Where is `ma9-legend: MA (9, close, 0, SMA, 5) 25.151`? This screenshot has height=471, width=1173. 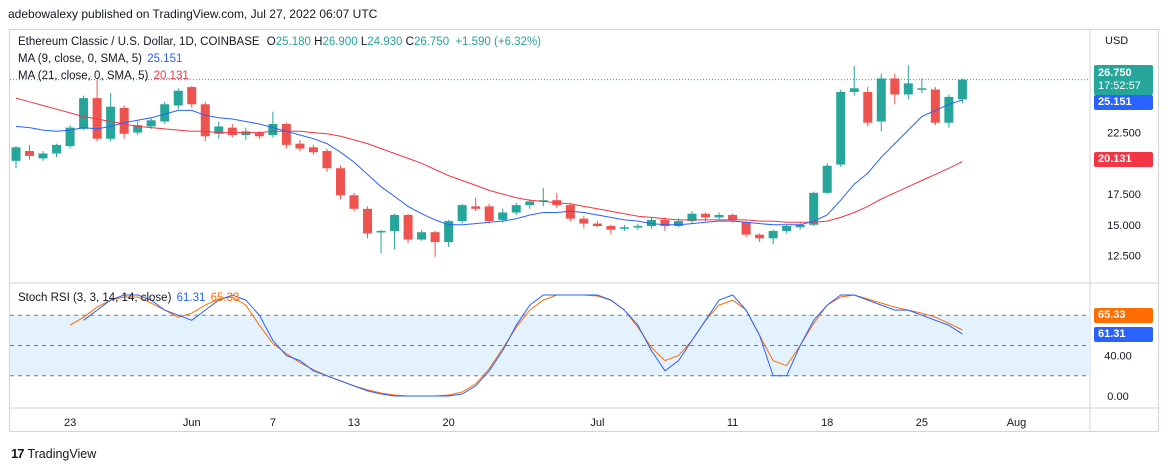 ma9-legend: MA (9, close, 0, SMA, 5) 25.151 is located at coordinates (100, 59).